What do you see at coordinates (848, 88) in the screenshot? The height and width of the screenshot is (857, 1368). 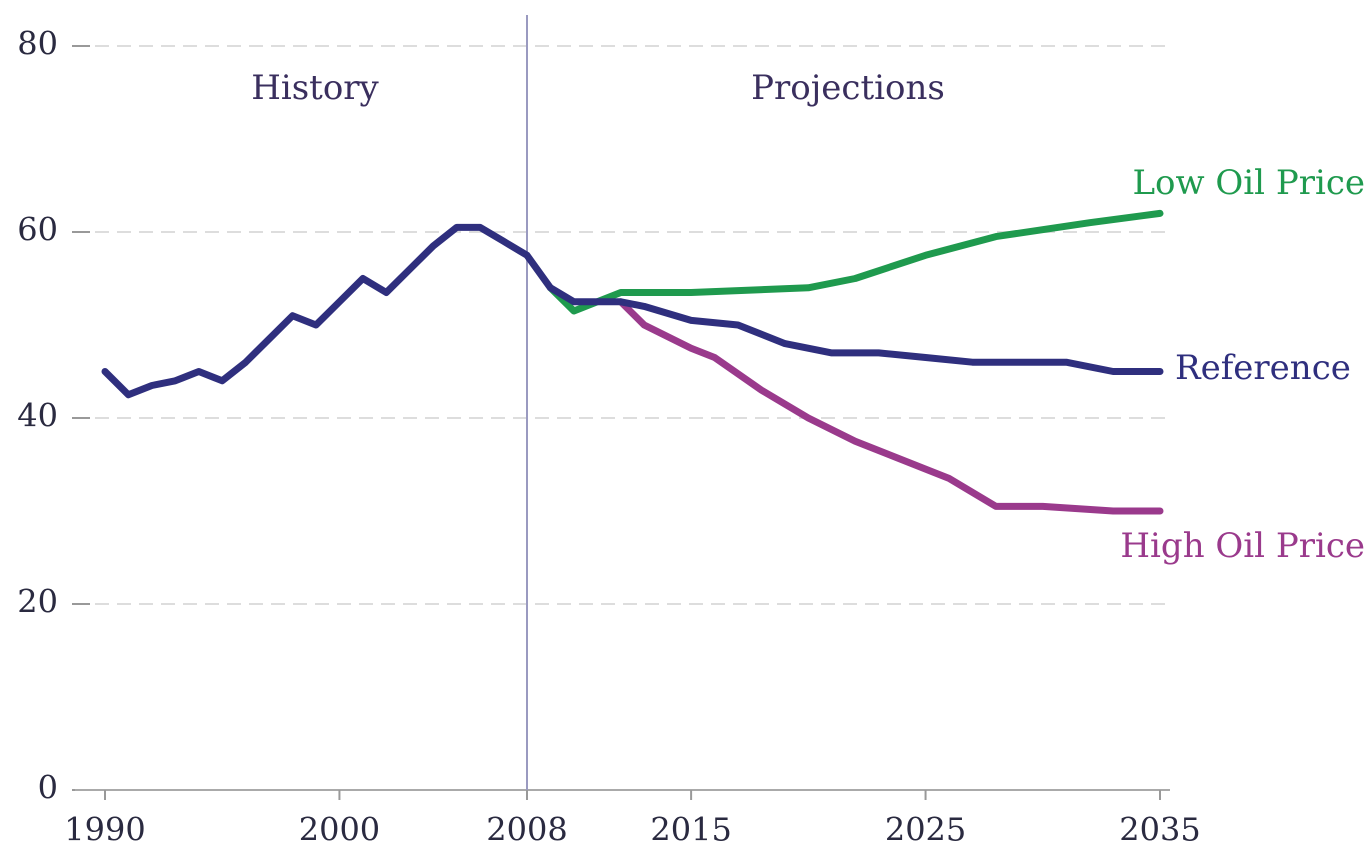 I see `annotation: Projections` at bounding box center [848, 88].